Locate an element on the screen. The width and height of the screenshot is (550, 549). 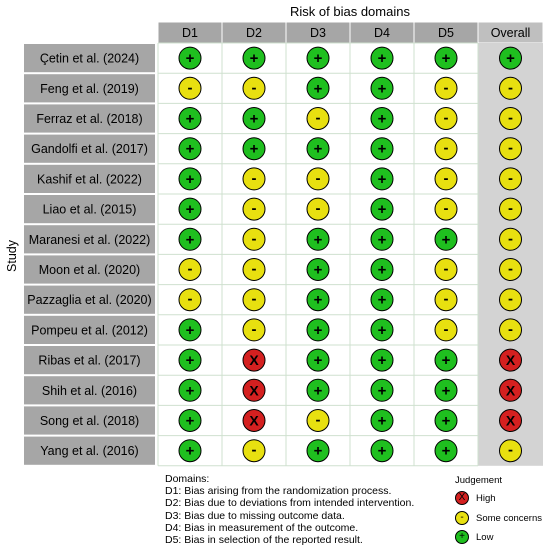
study-label: Maranesi et al. (2022) is located at coordinates (90, 240).